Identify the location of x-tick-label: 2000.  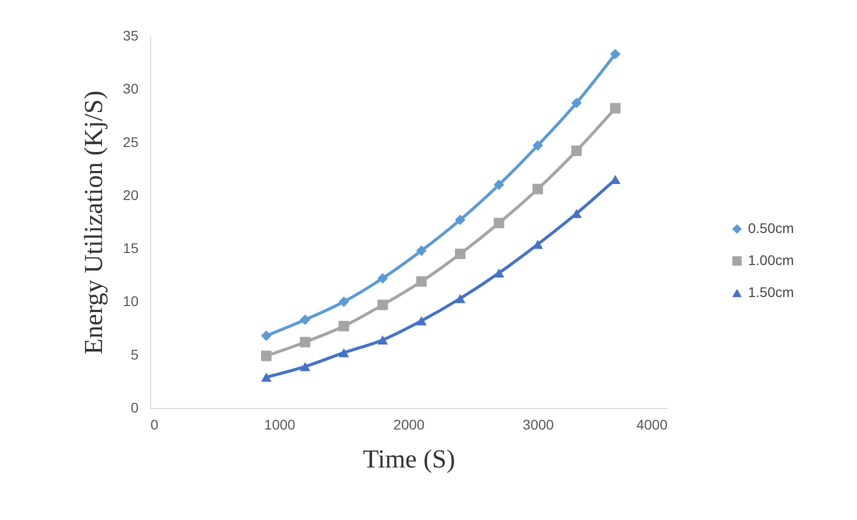
(409, 424).